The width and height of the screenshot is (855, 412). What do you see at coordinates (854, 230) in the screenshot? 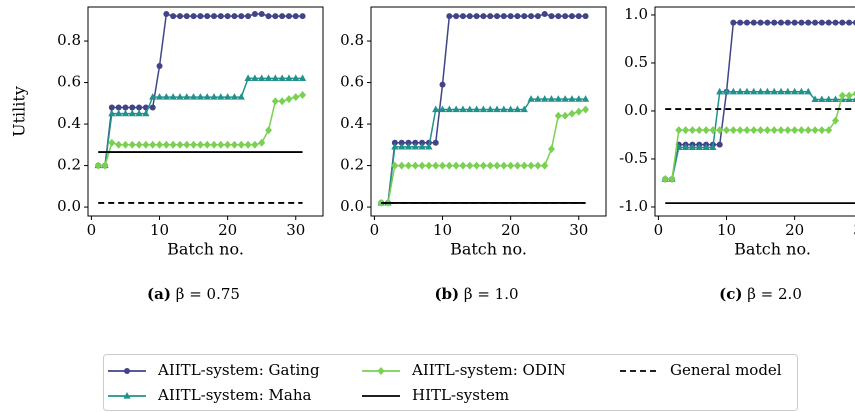
I see `x-tick-label: 30` at bounding box center [854, 230].